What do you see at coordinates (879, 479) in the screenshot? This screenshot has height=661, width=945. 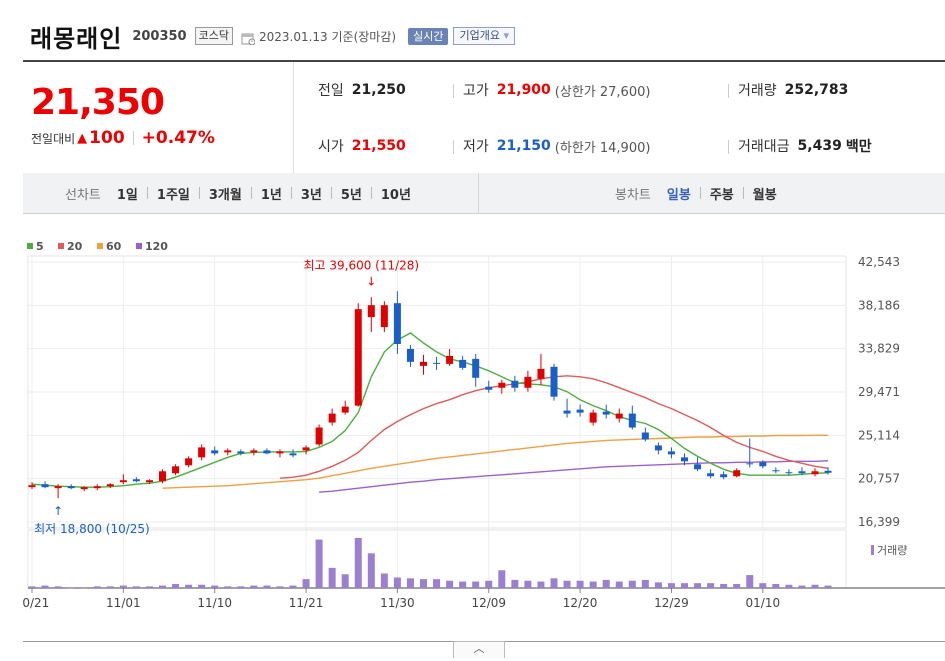 I see `y-tick-label: 20,757` at bounding box center [879, 479].